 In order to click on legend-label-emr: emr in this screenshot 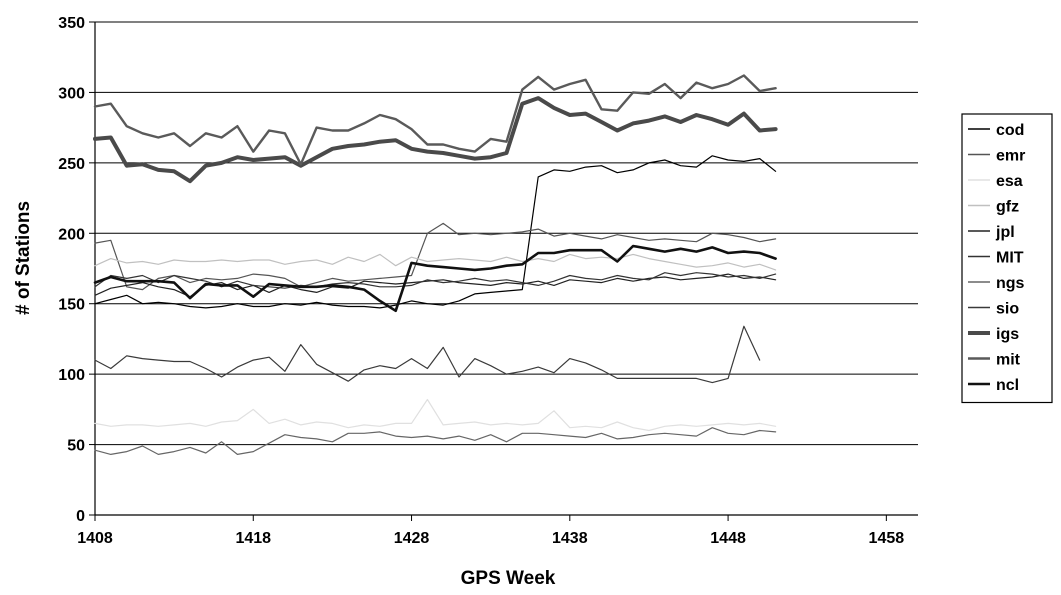, I will do `click(1010, 156)`.